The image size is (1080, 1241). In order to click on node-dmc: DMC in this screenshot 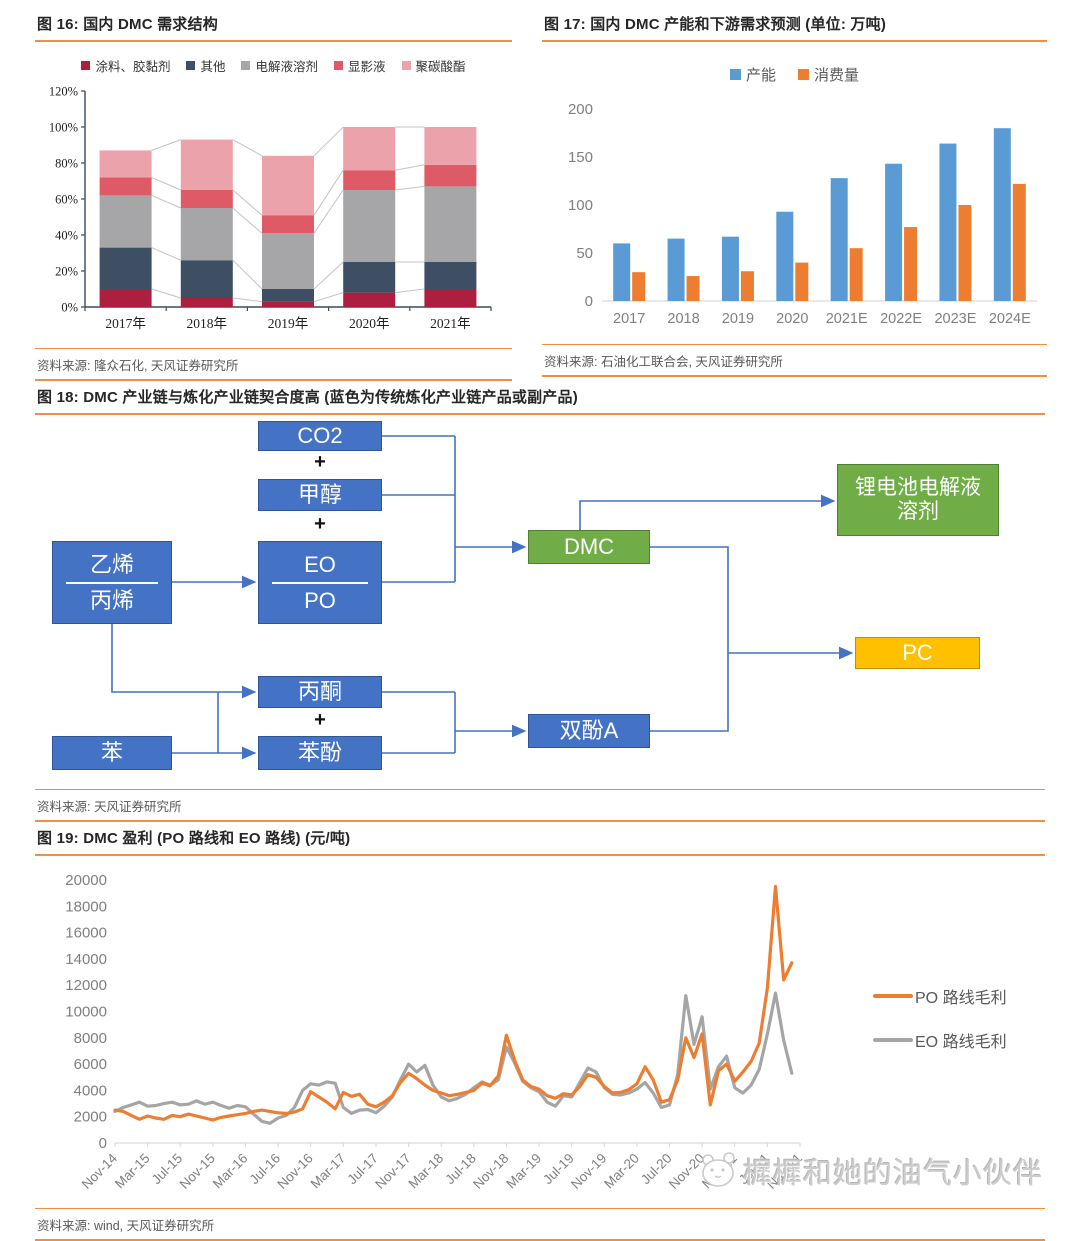, I will do `click(589, 547)`.